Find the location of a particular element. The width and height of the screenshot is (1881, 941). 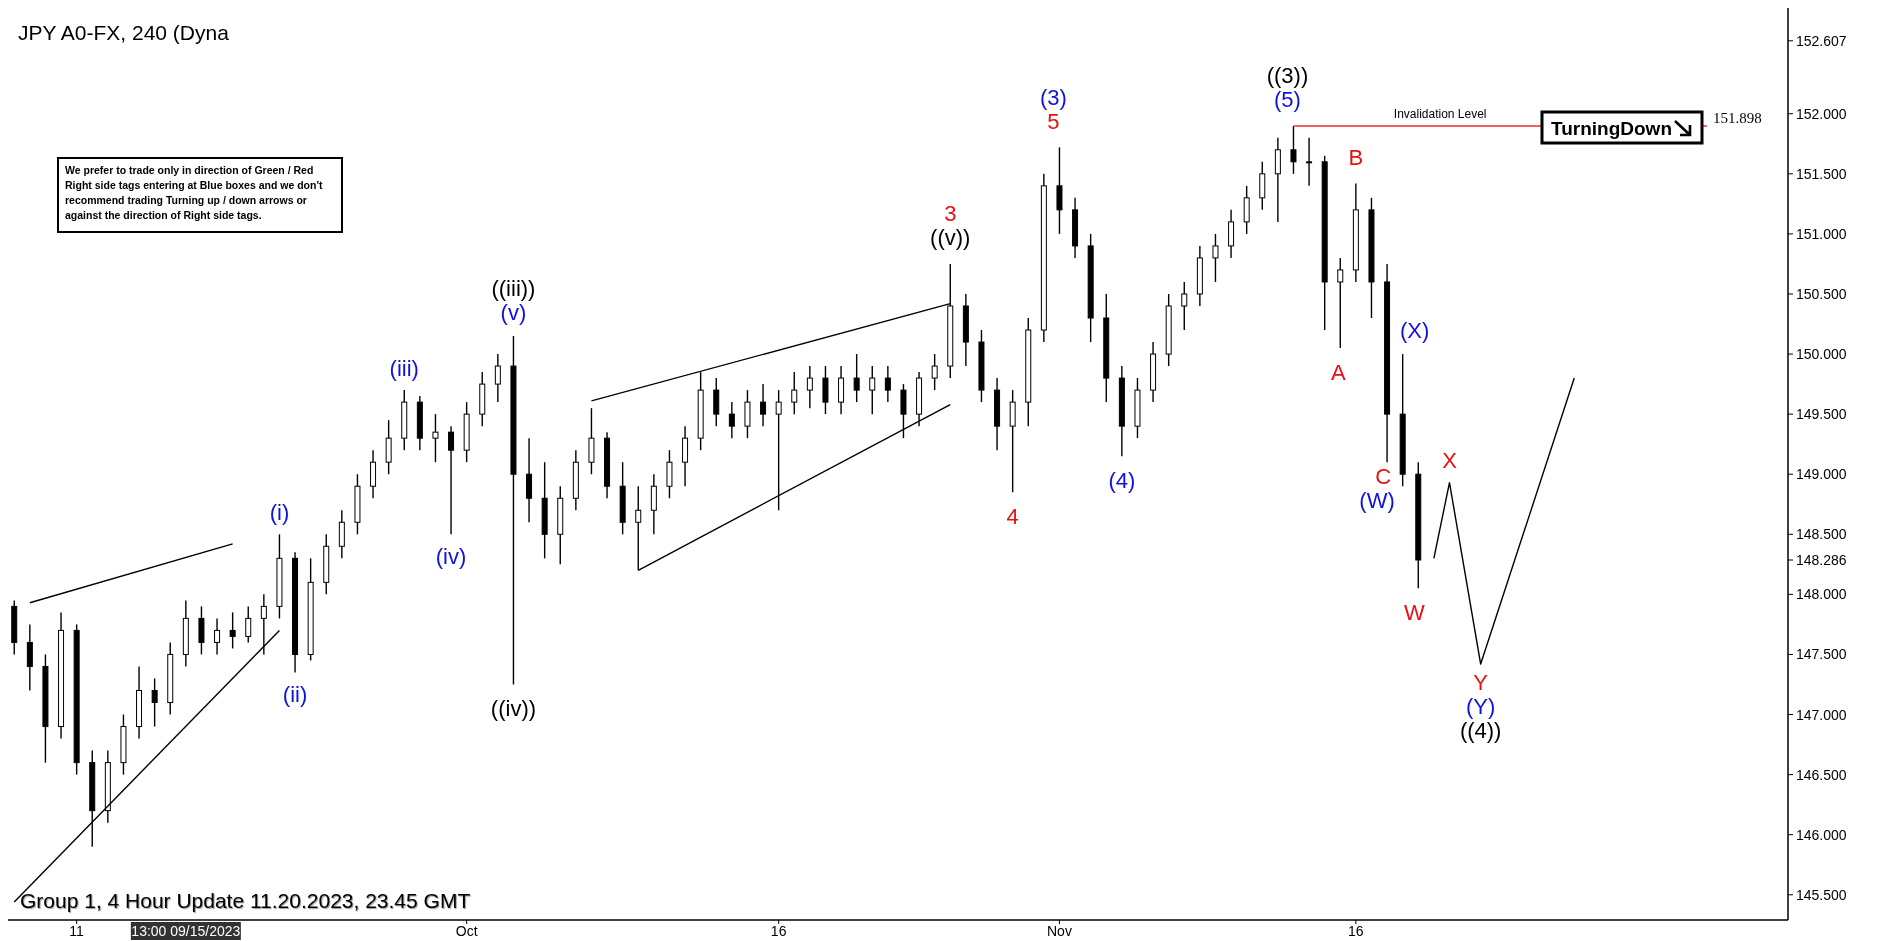

annotation: (X) is located at coordinates (1415, 330).